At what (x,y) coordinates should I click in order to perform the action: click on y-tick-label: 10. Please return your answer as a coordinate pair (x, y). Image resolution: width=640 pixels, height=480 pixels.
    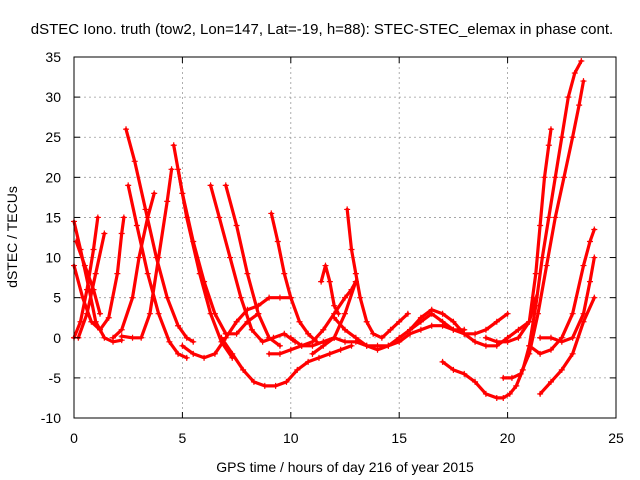
    Looking at the image, I should click on (53, 258).